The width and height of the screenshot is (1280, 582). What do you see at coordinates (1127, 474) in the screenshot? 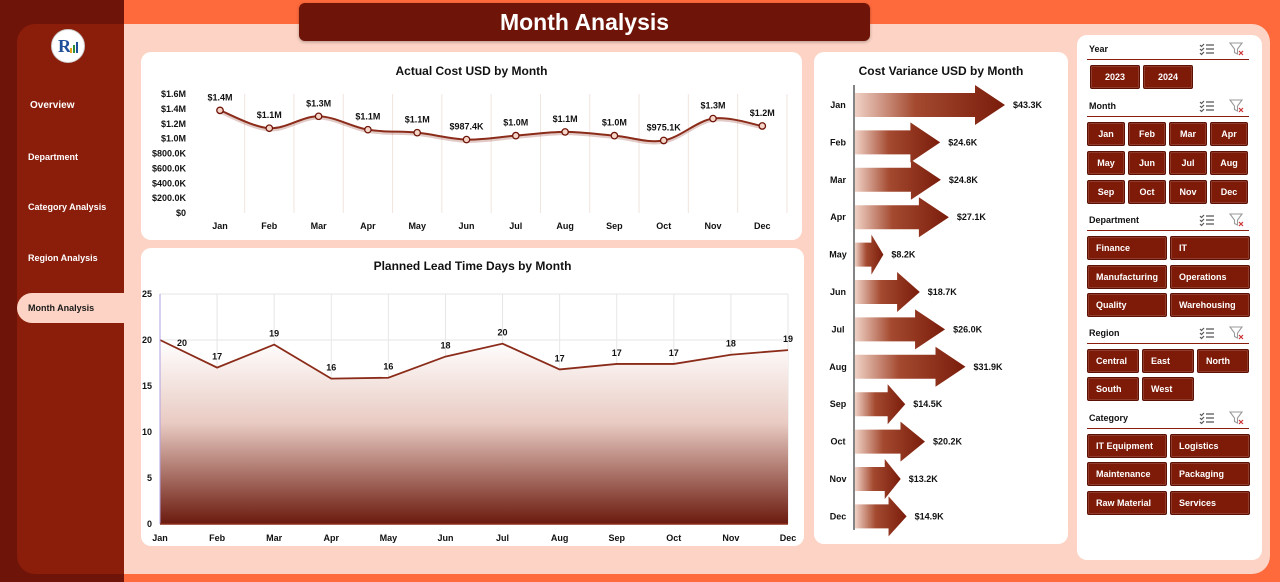
I see `slicer-category-maintenance: Maintenance` at bounding box center [1127, 474].